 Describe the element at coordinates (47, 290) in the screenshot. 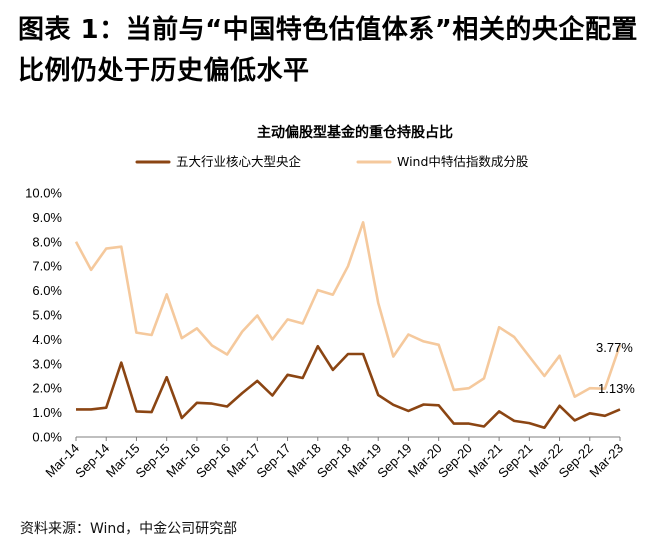

I see `y-tick-label: 6.0%` at that location.